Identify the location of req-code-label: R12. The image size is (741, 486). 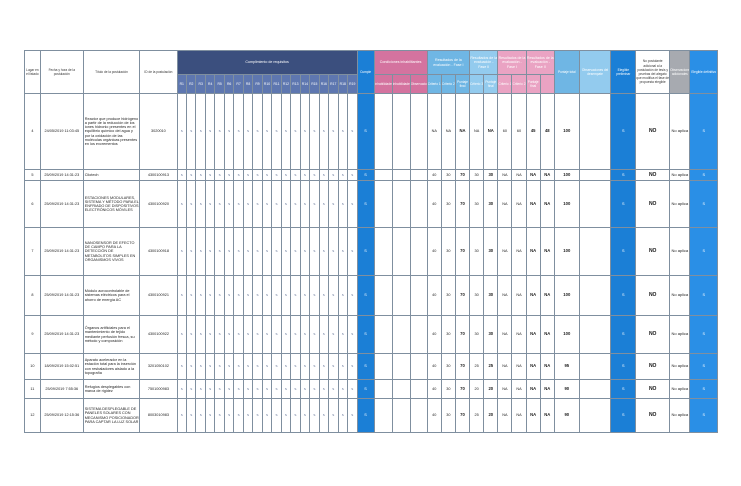
(286, 83).